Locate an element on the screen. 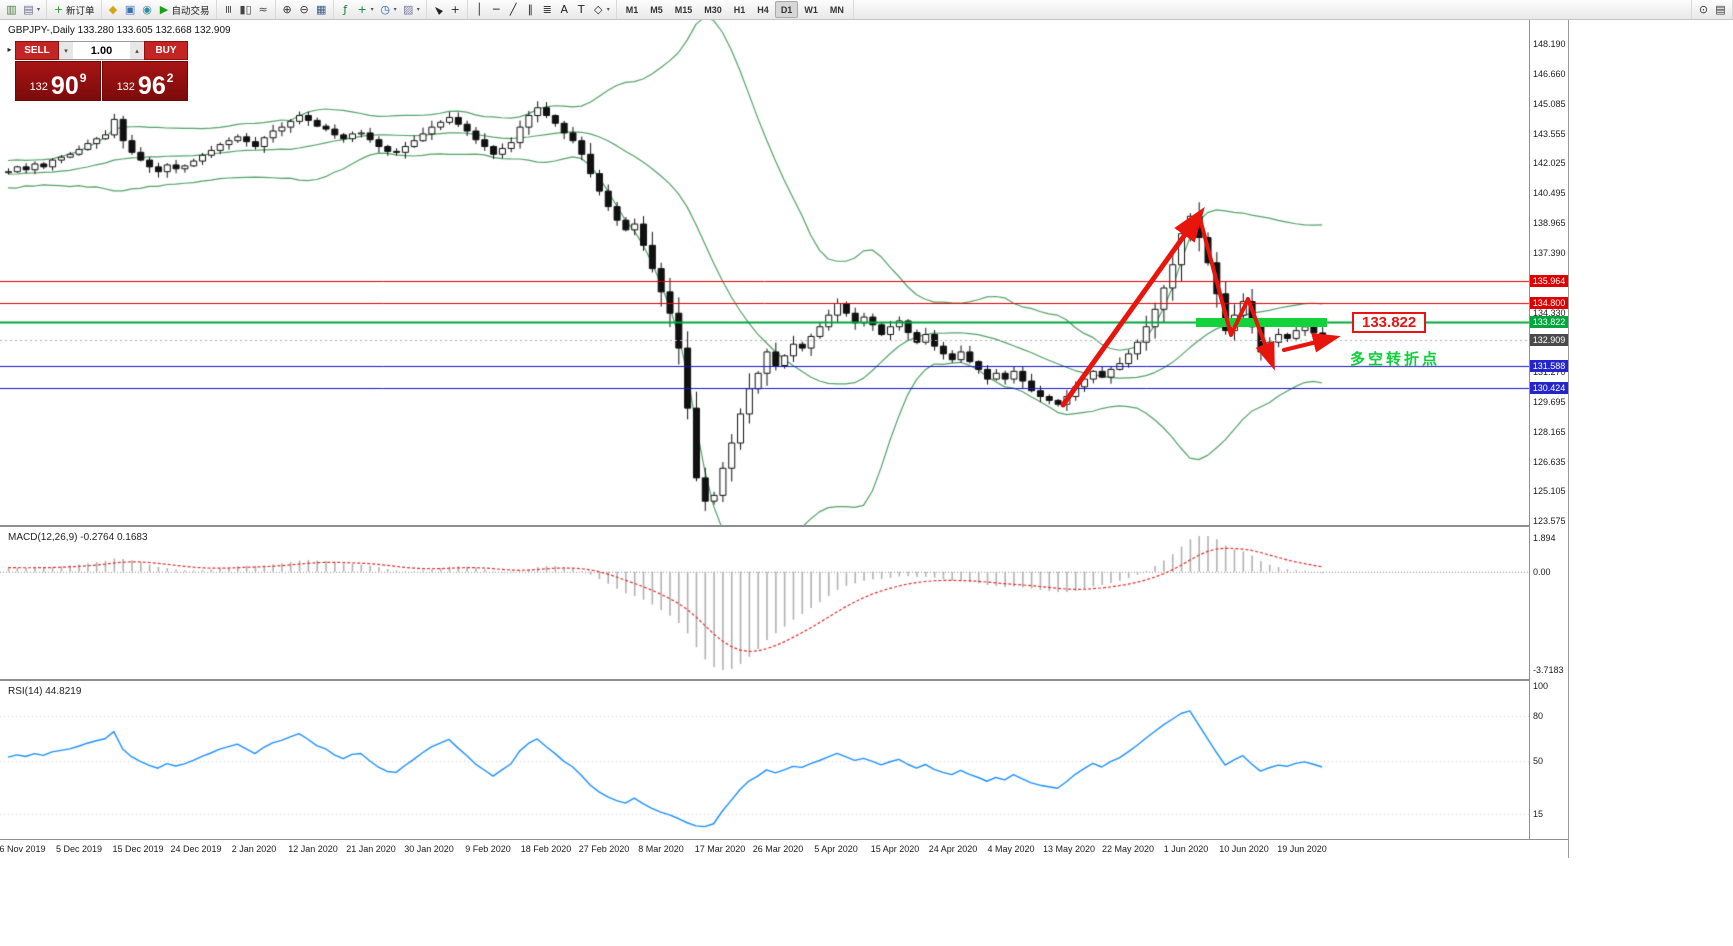  rsi-indicator-label: RSI(14) 44.8219 is located at coordinates (45, 691).